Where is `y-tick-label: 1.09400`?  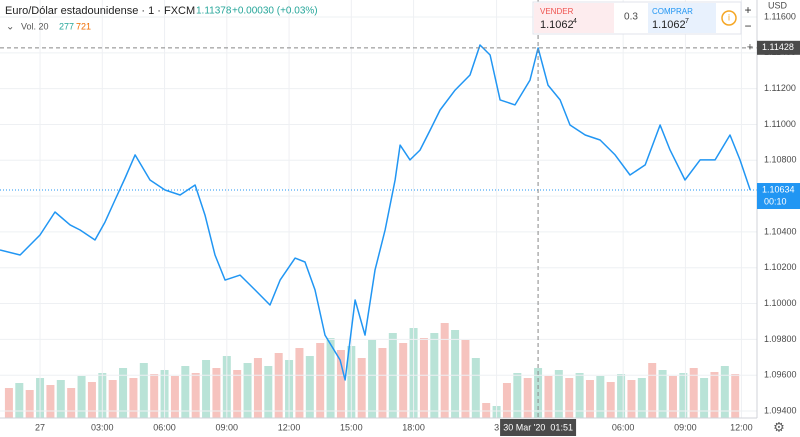
y-tick-label: 1.09400 is located at coordinates (780, 410).